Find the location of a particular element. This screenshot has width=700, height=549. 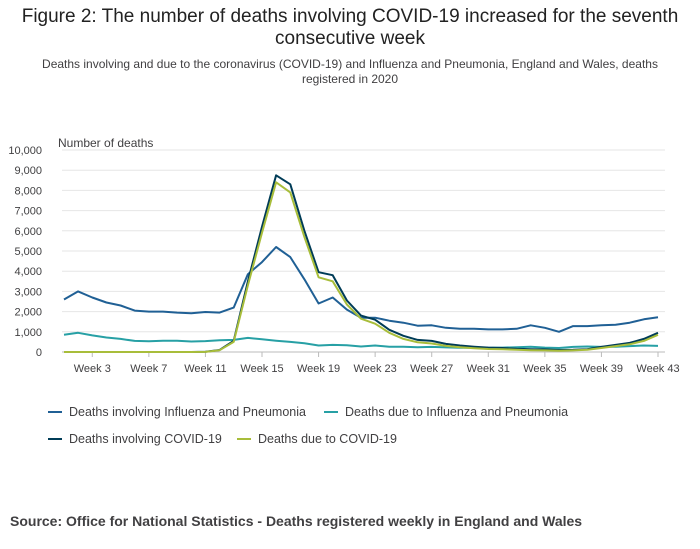

y-tick-label: 1,000 is located at coordinates (28, 333).